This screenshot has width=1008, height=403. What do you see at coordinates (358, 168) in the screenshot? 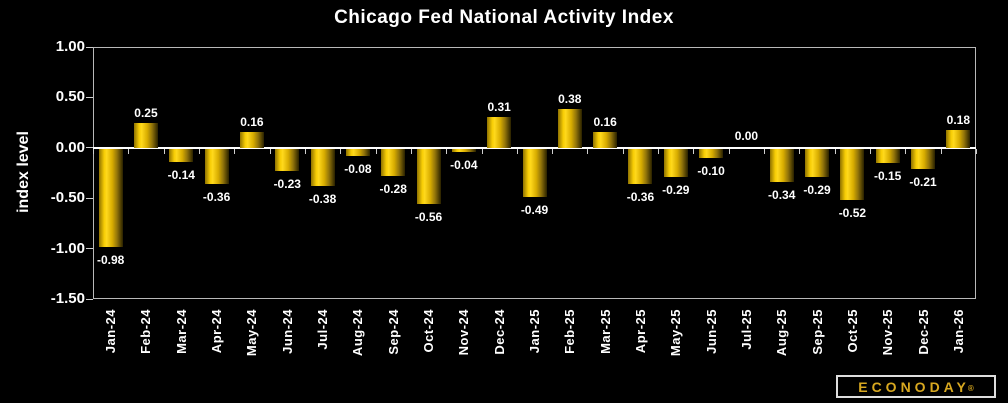
I see `bar-value-label: -0.08` at bounding box center [358, 168].